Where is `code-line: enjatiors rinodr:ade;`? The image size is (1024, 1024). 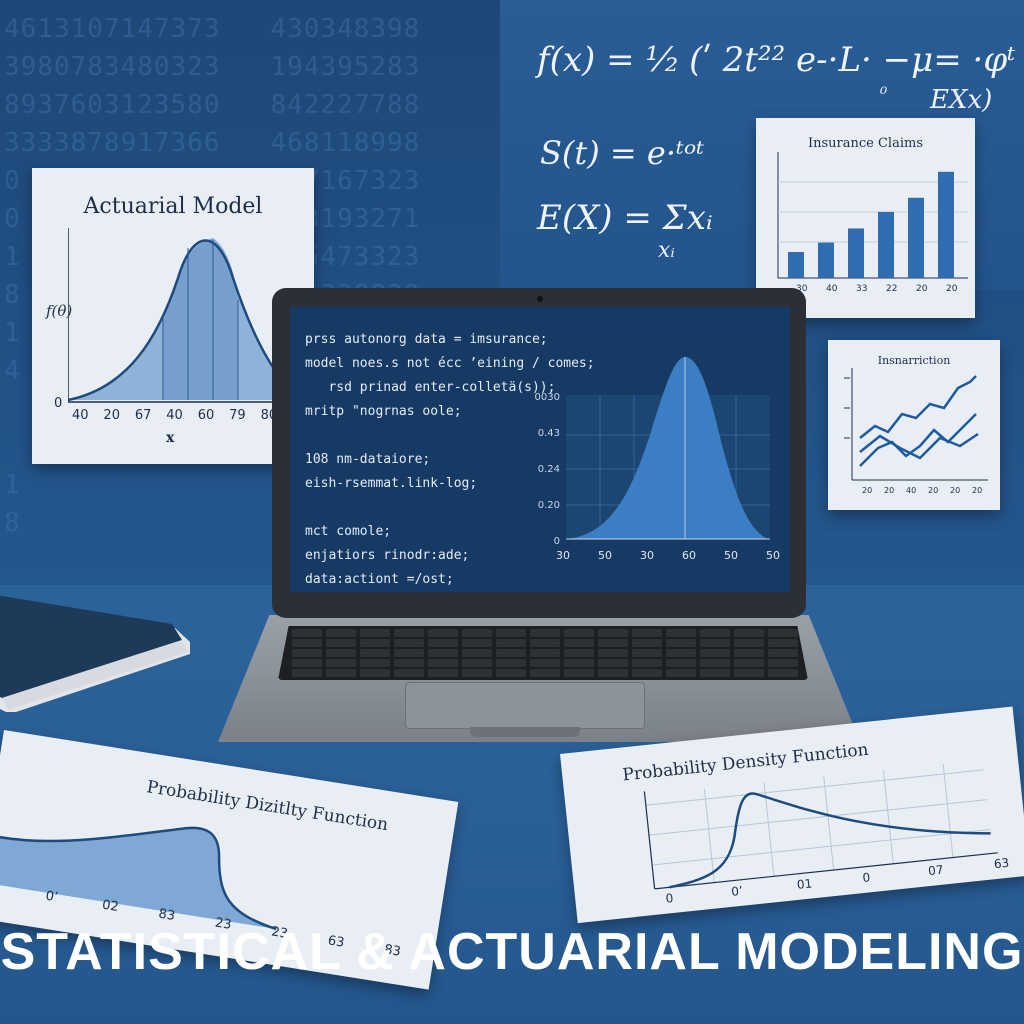 code-line: enjatiors rinodr:ade; is located at coordinates (387, 555).